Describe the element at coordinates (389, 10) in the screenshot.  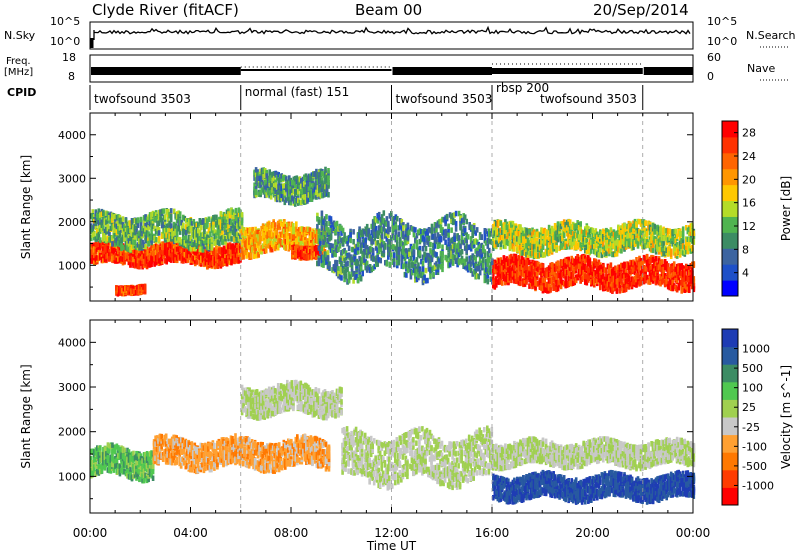
I see `beam-title: Beam 00` at that location.